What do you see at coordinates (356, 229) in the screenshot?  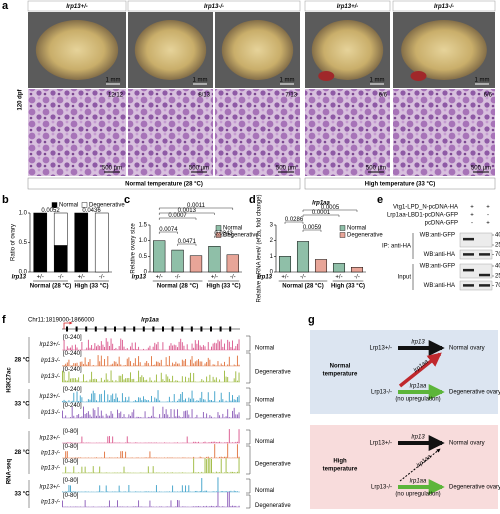 I see `legend-label: Normal` at bounding box center [356, 229].